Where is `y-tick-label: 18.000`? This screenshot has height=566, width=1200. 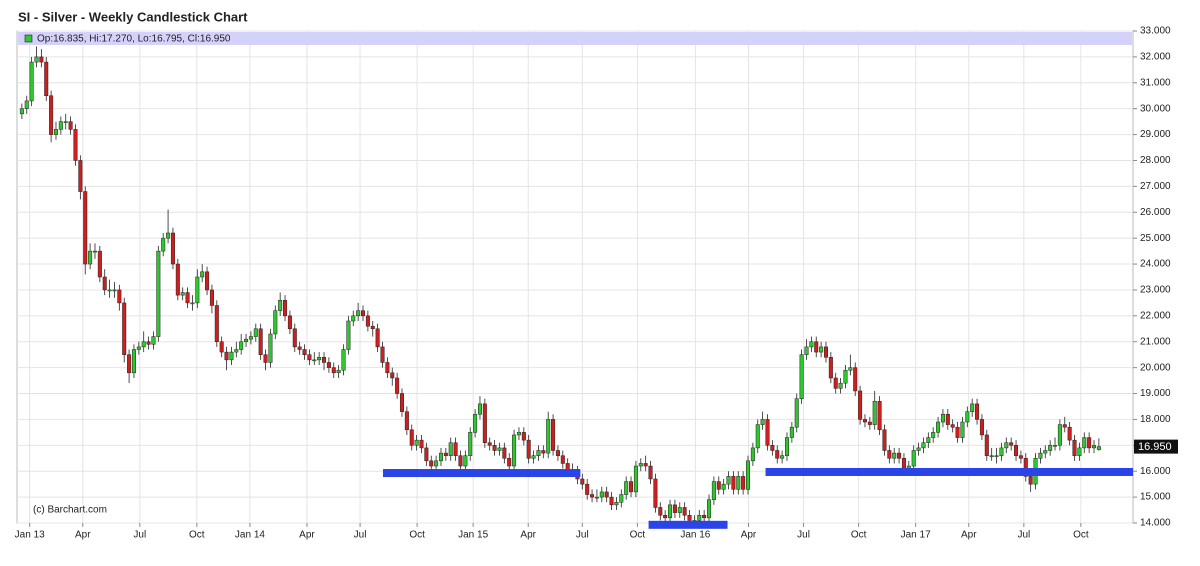 y-tick-label: 18.000 is located at coordinates (1155, 419).